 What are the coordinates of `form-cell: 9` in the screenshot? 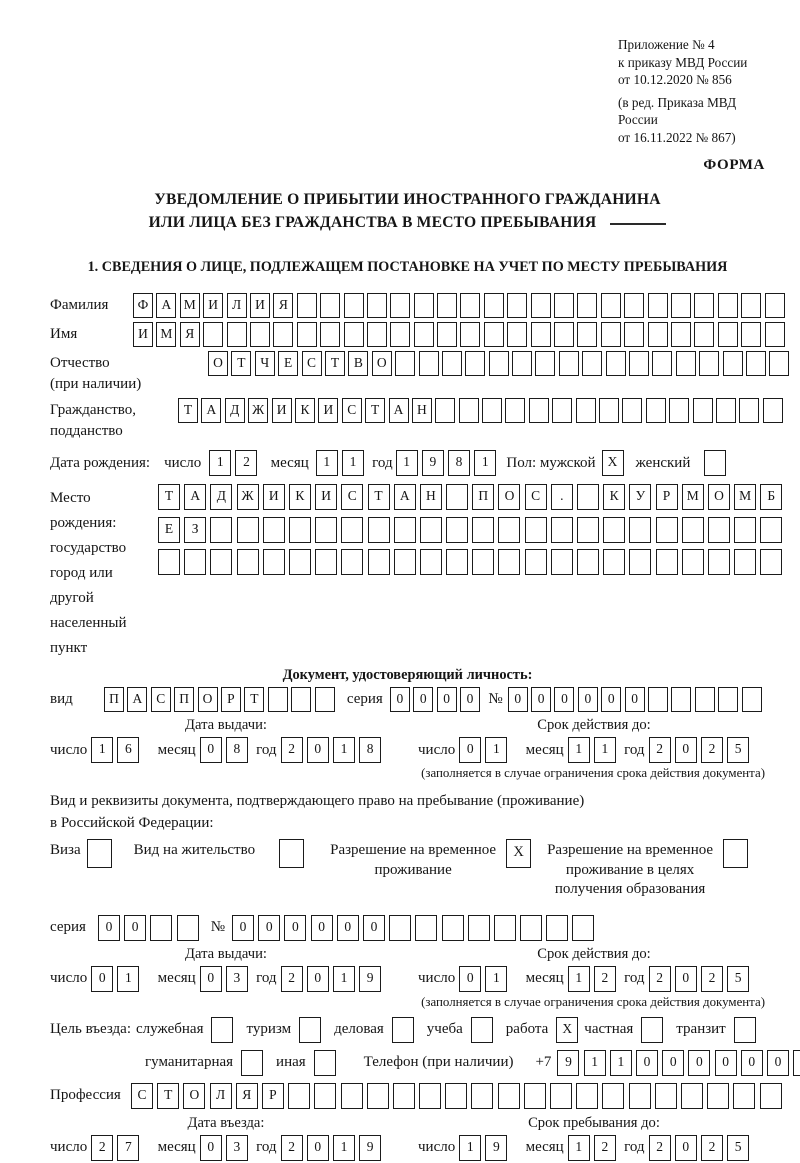 It's located at (432, 463).